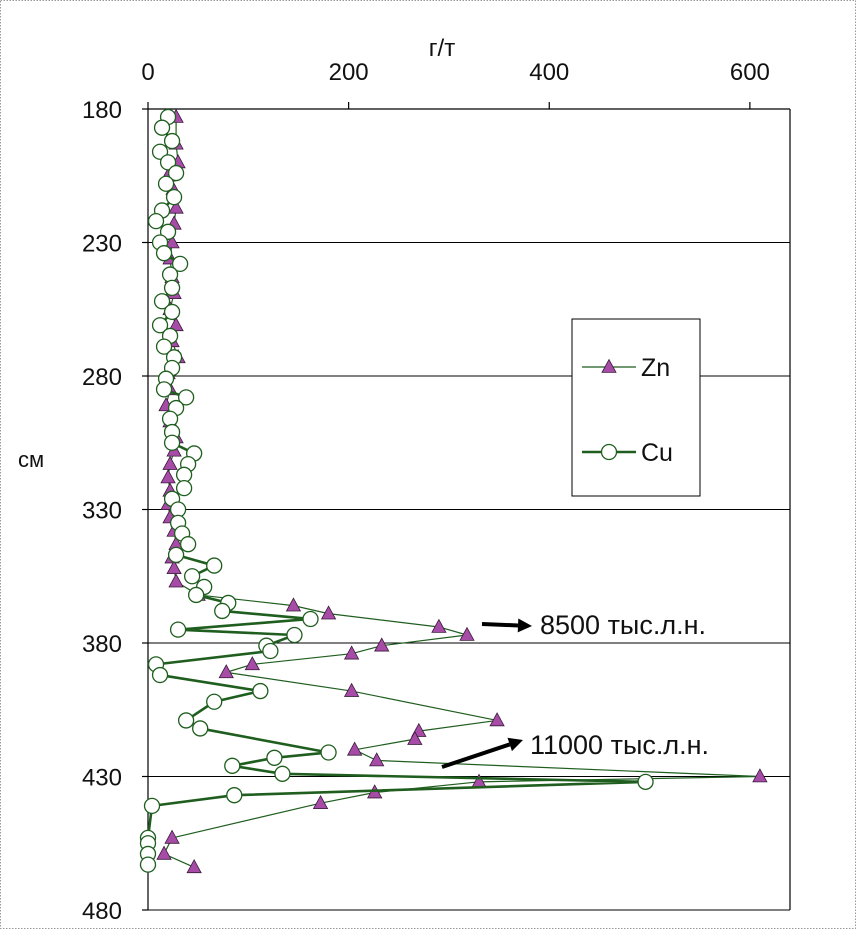 Image resolution: width=856 pixels, height=934 pixels. Describe the element at coordinates (102, 511) in the screenshot. I see `y-tick-label: 330` at that location.